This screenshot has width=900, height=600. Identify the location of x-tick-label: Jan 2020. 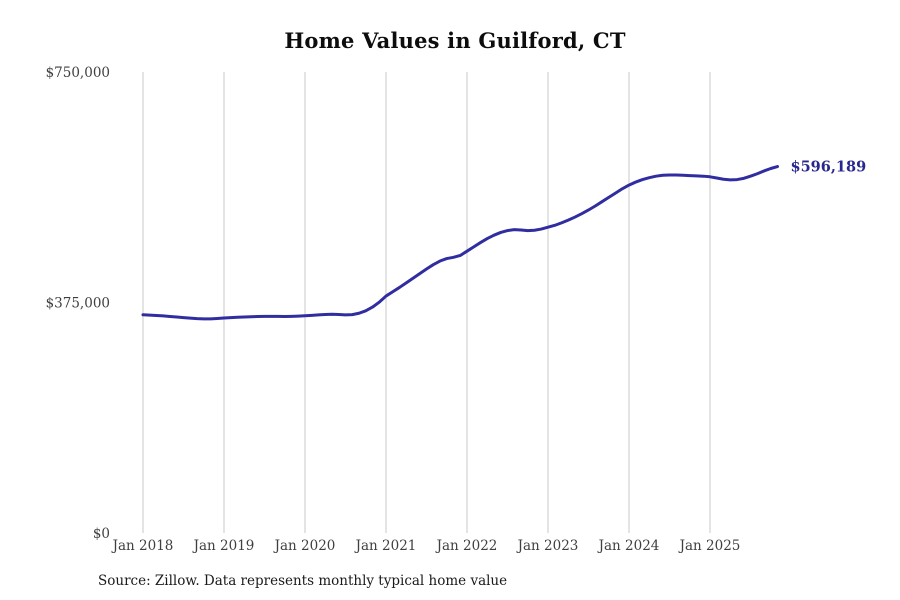
(304, 546).